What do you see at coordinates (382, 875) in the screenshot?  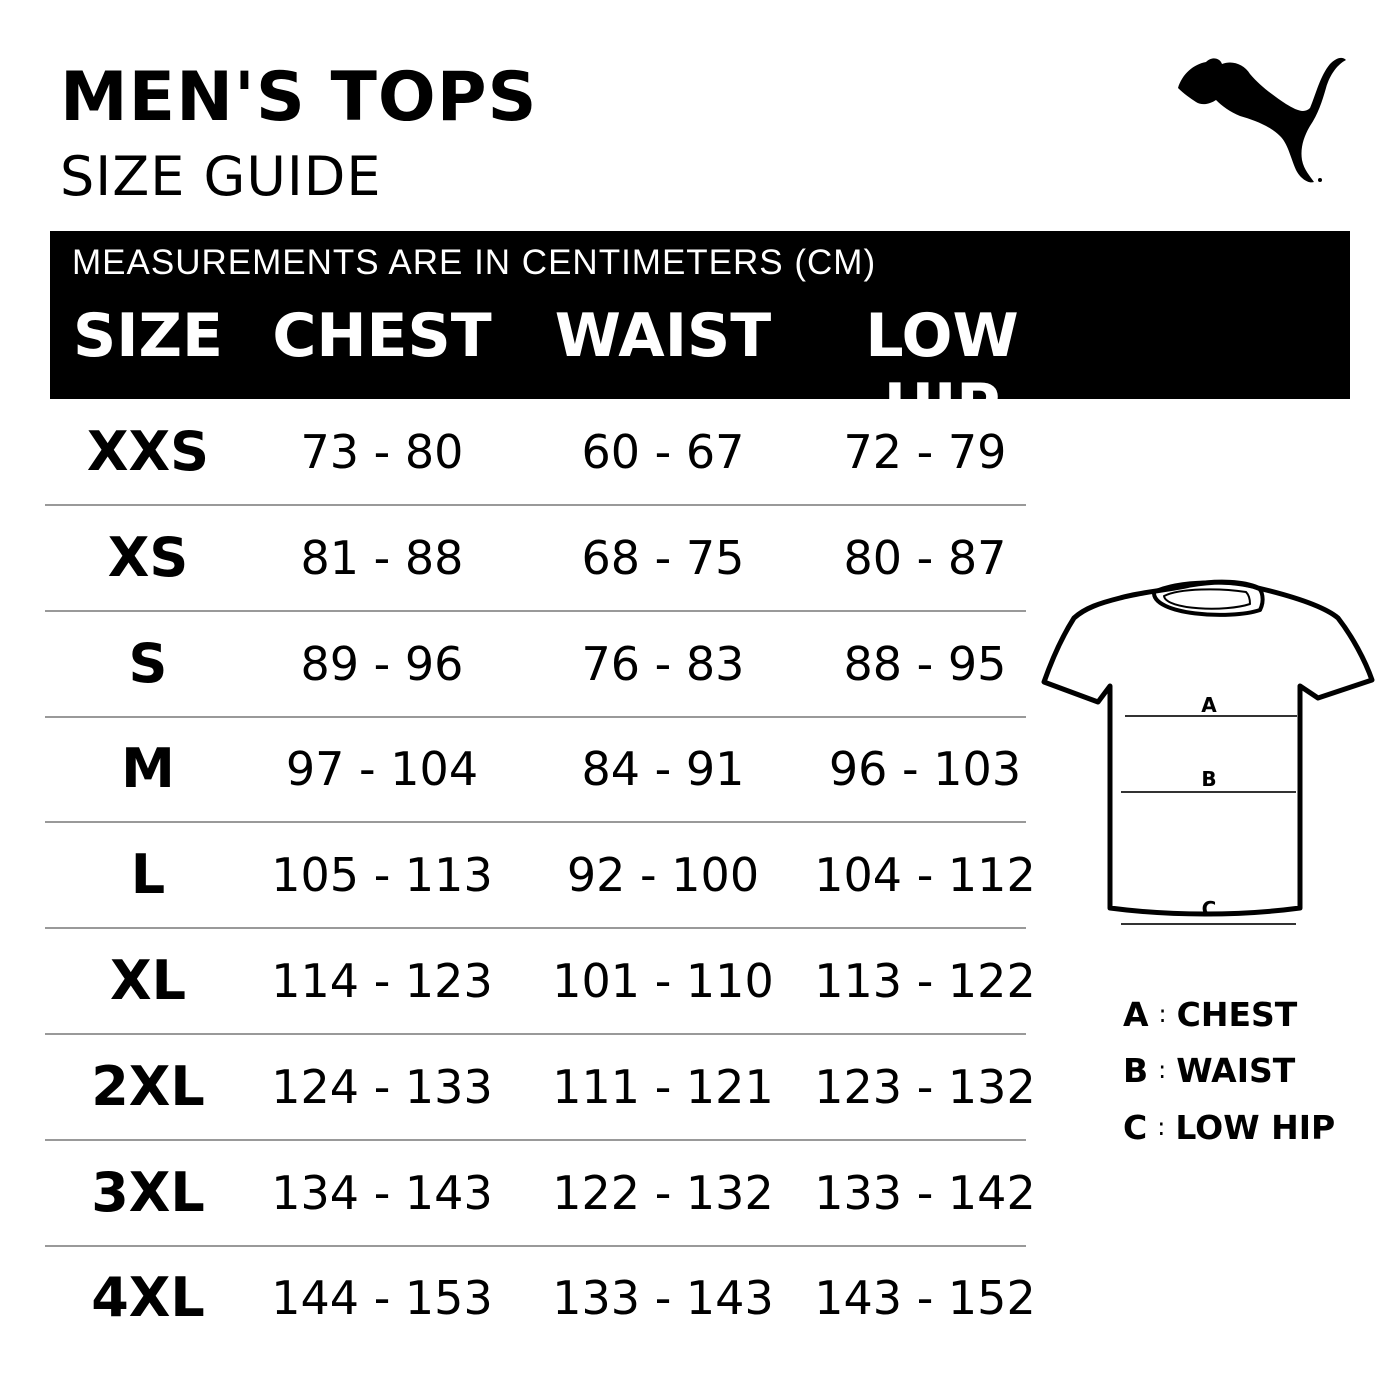 I see `chest-cell: 105 - 113` at bounding box center [382, 875].